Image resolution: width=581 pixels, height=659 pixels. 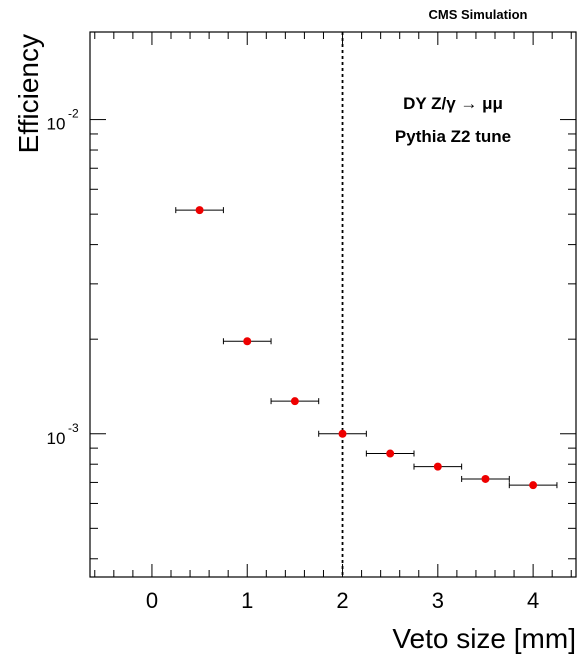 I want to click on x-tick-label: 0, so click(x=152, y=600).